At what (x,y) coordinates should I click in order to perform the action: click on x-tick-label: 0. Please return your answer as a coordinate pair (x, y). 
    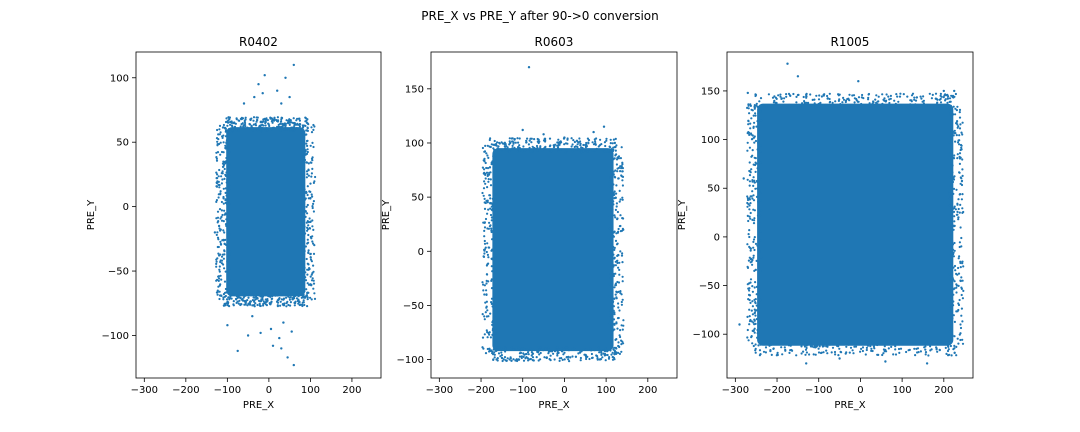
    Looking at the image, I should click on (564, 390).